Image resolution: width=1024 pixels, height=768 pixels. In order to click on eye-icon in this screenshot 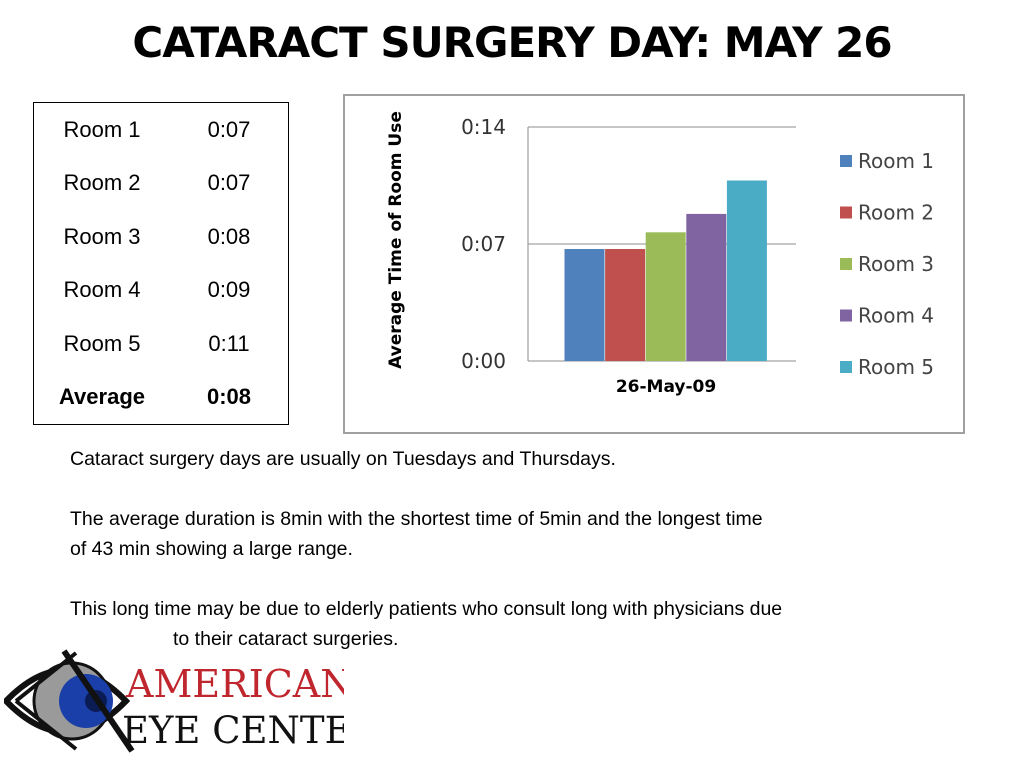, I will do `click(69, 701)`.